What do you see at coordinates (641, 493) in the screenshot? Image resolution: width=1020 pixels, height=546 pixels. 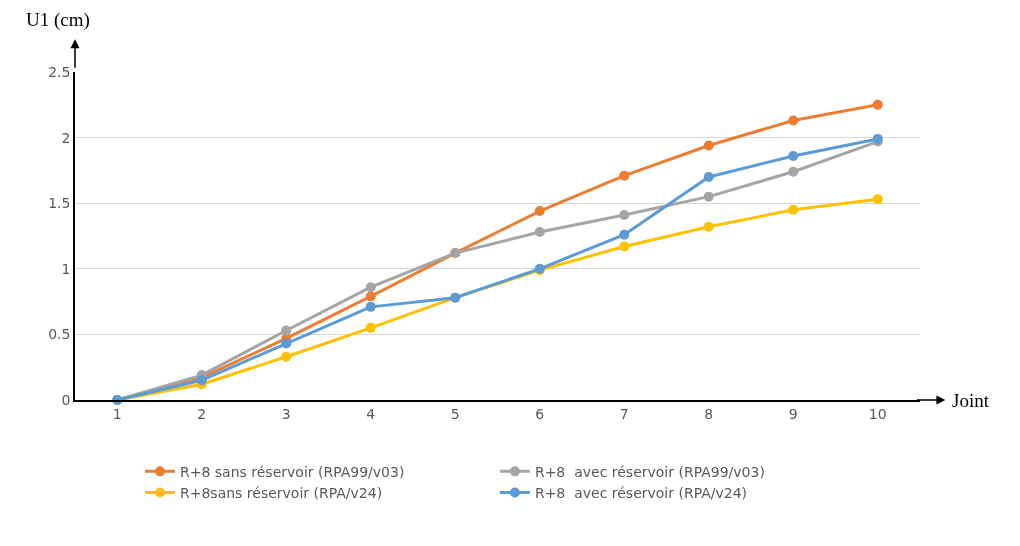 I see `legend-label: R+8 avec réservoir (RPA/v24)` at bounding box center [641, 493].